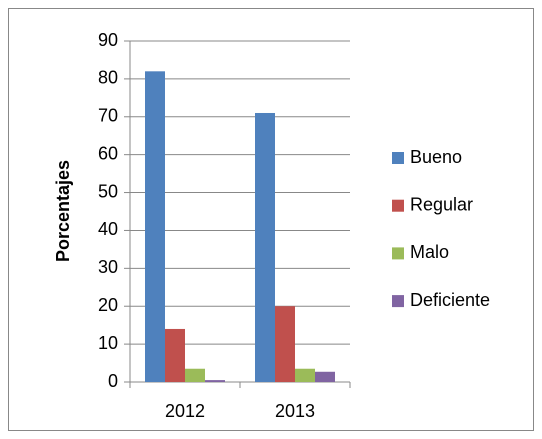  Describe the element at coordinates (108, 116) in the screenshot. I see `y-tick-label: 70` at that location.